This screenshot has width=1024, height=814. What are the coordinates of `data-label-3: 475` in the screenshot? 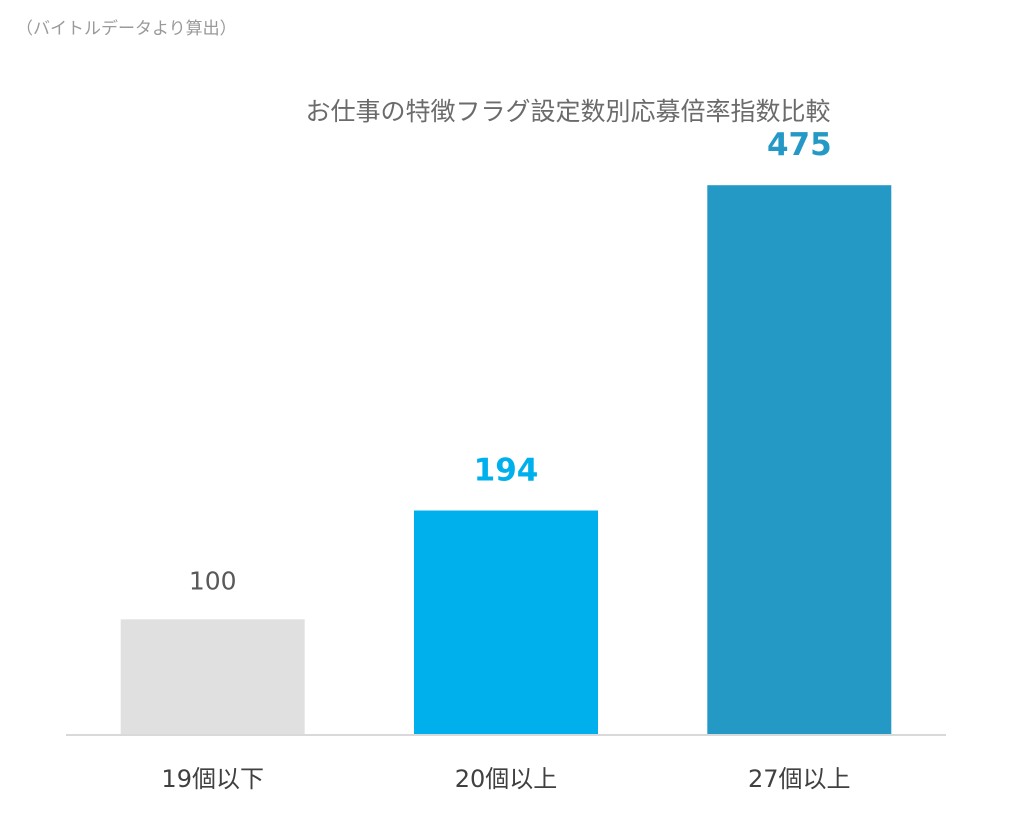 It's located at (799, 145).